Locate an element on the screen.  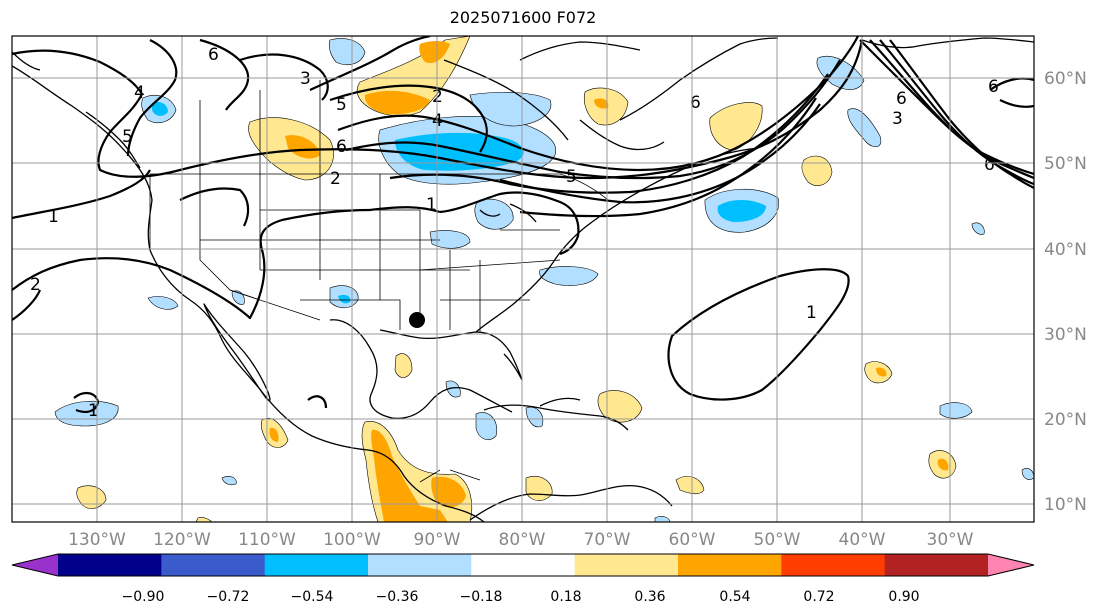
lat-label: 60°N is located at coordinates (1065, 79).